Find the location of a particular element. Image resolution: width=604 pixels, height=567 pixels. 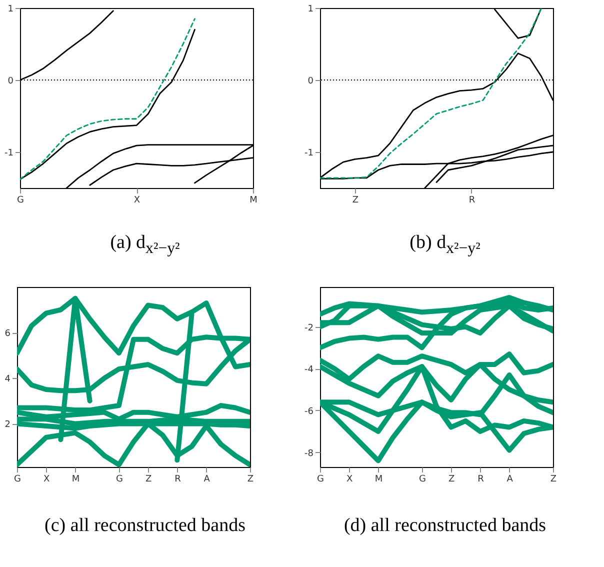

y-tick-label: -2 is located at coordinates (309, 328).